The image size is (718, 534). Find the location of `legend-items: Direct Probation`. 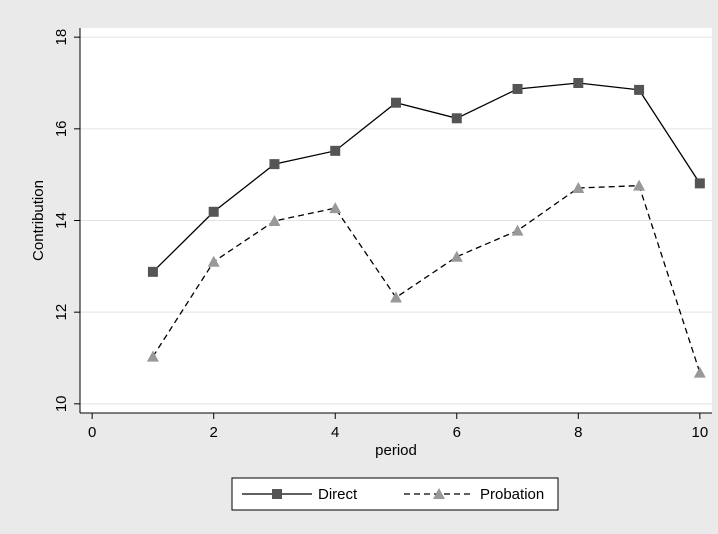

legend-items: Direct Probation is located at coordinates (393, 494).